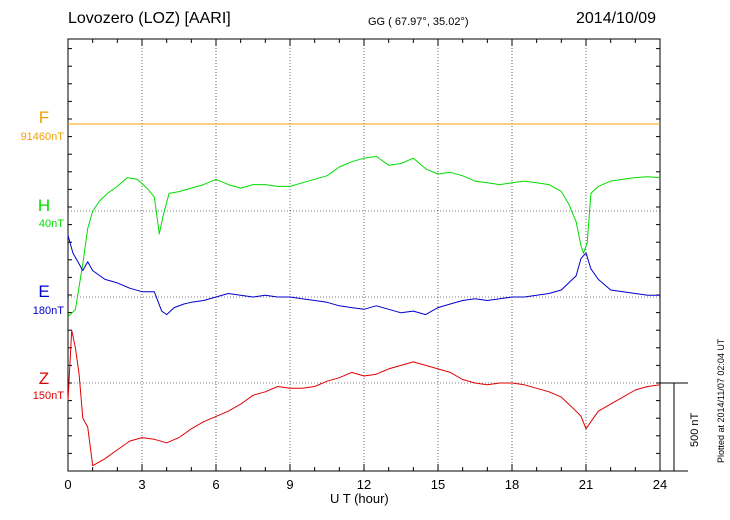 The height and width of the screenshot is (520, 730). Describe the element at coordinates (42, 137) in the screenshot. I see `baseline-label-f: 91460nT` at that location.